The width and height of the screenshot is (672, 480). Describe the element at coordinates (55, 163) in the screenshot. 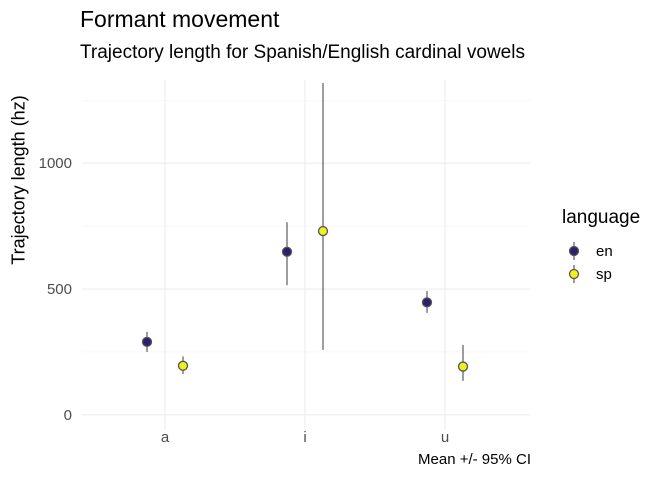

I see `y-tick-label: 1000` at that location.